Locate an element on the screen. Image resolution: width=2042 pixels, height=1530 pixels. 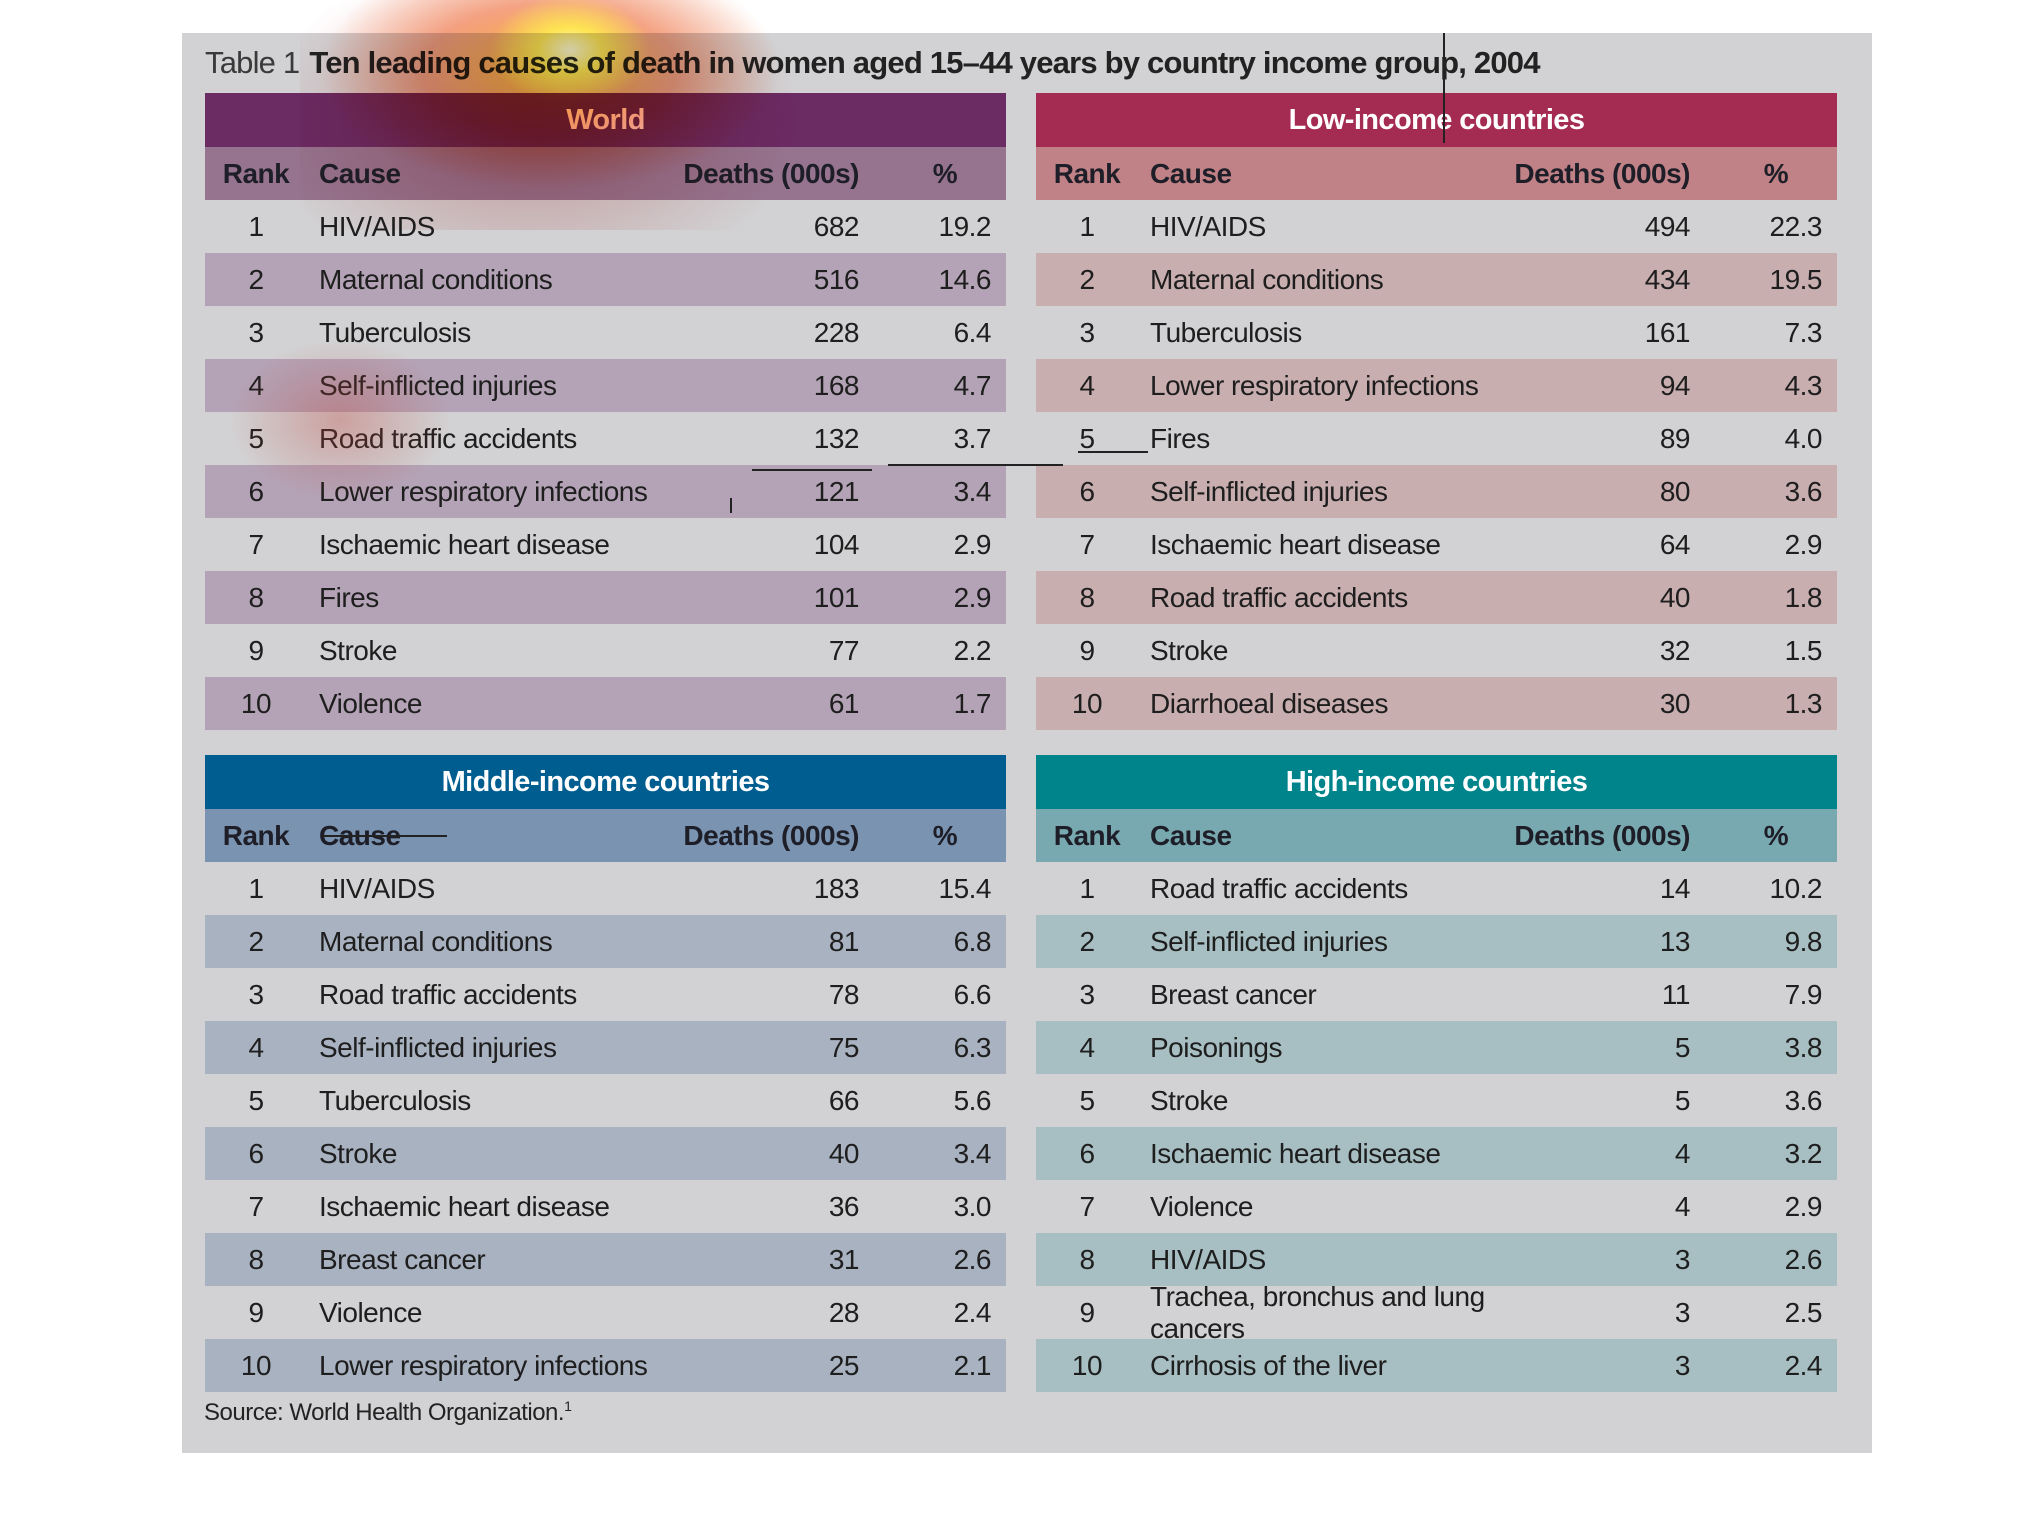
cause-cell: Lower respiratory infections is located at coordinates (483, 1365).